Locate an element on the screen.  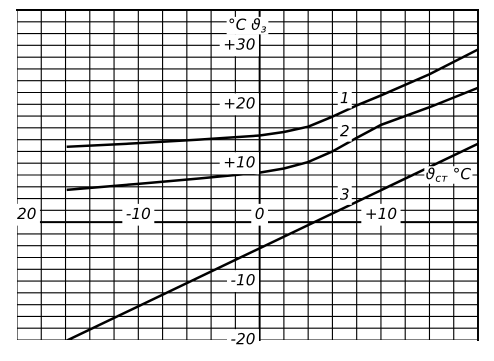
y-tick-label: +10 is located at coordinates (239, 162).